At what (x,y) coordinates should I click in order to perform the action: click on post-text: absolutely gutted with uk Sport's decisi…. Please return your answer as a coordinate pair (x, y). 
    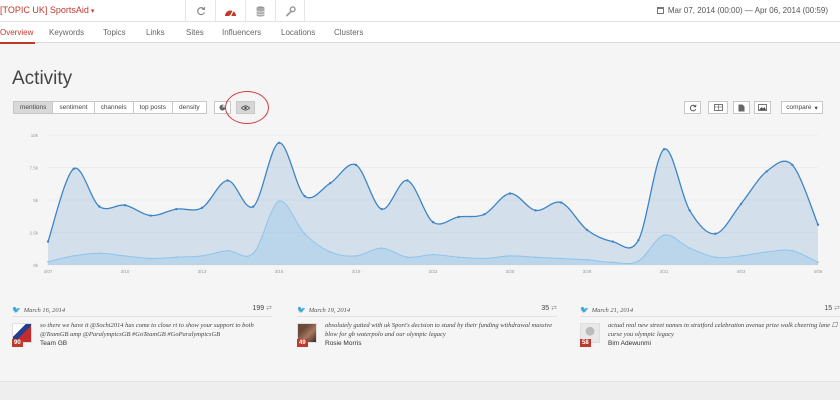
    Looking at the image, I should click on (439, 330).